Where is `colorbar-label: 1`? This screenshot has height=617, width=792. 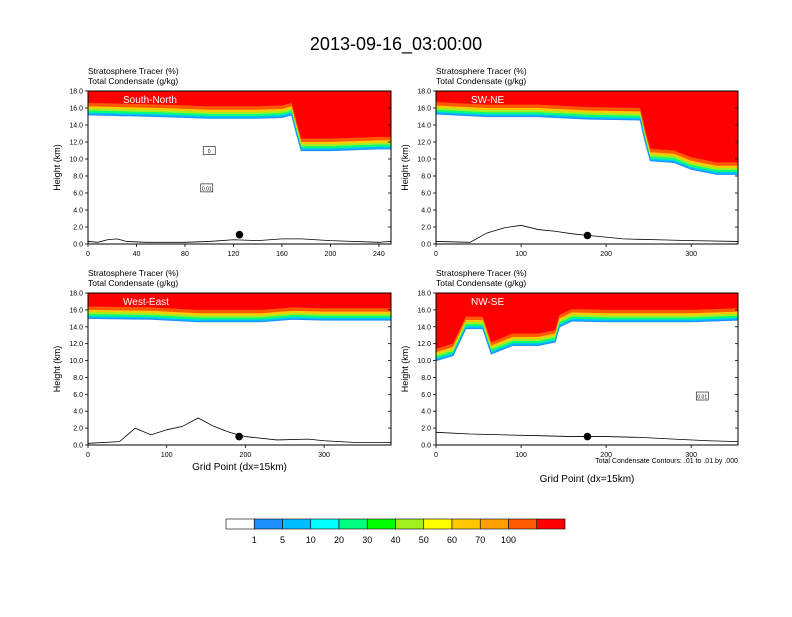
colorbar-label: 1 is located at coordinates (254, 540).